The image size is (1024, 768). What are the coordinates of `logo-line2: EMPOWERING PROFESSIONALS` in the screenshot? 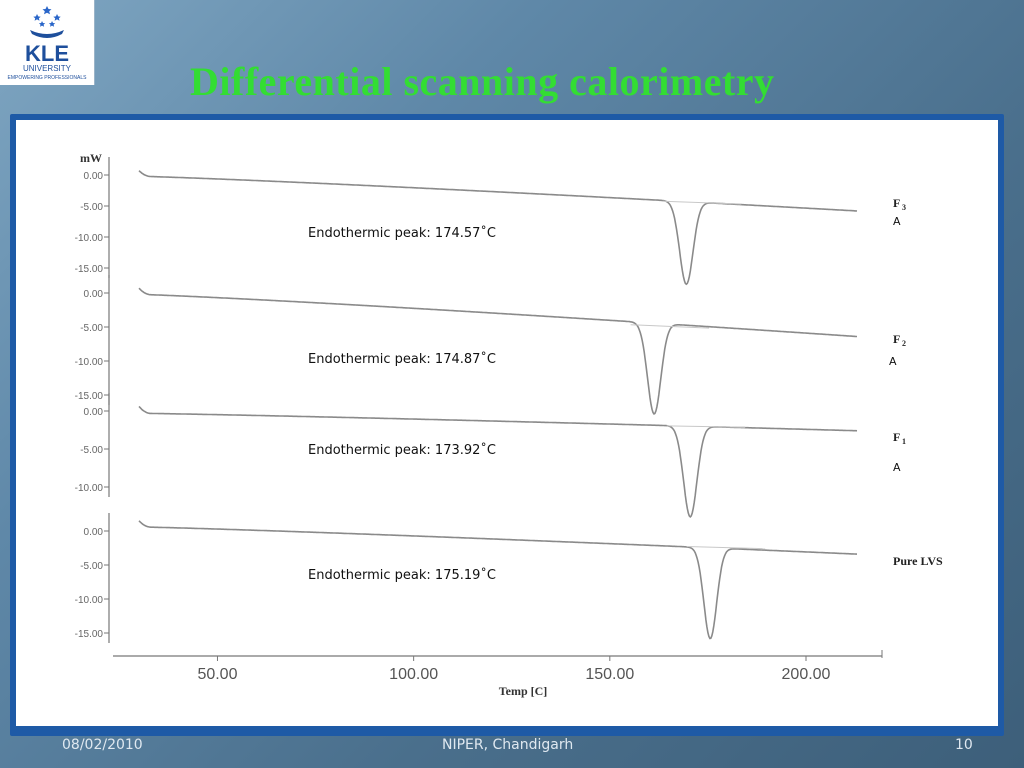 It's located at (48, 78).